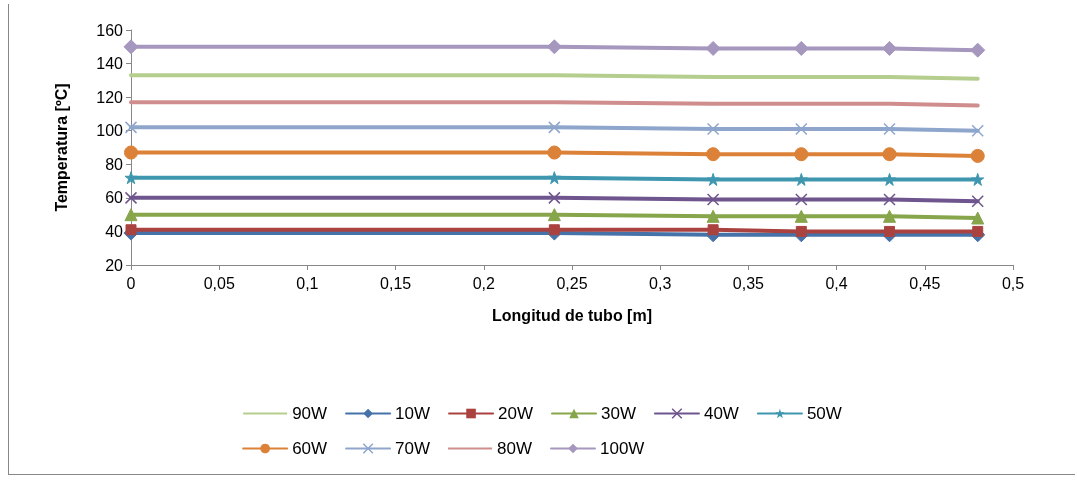 This screenshot has height=481, width=1077. What do you see at coordinates (110, 64) in the screenshot?
I see `y-tick-label: 140` at bounding box center [110, 64].